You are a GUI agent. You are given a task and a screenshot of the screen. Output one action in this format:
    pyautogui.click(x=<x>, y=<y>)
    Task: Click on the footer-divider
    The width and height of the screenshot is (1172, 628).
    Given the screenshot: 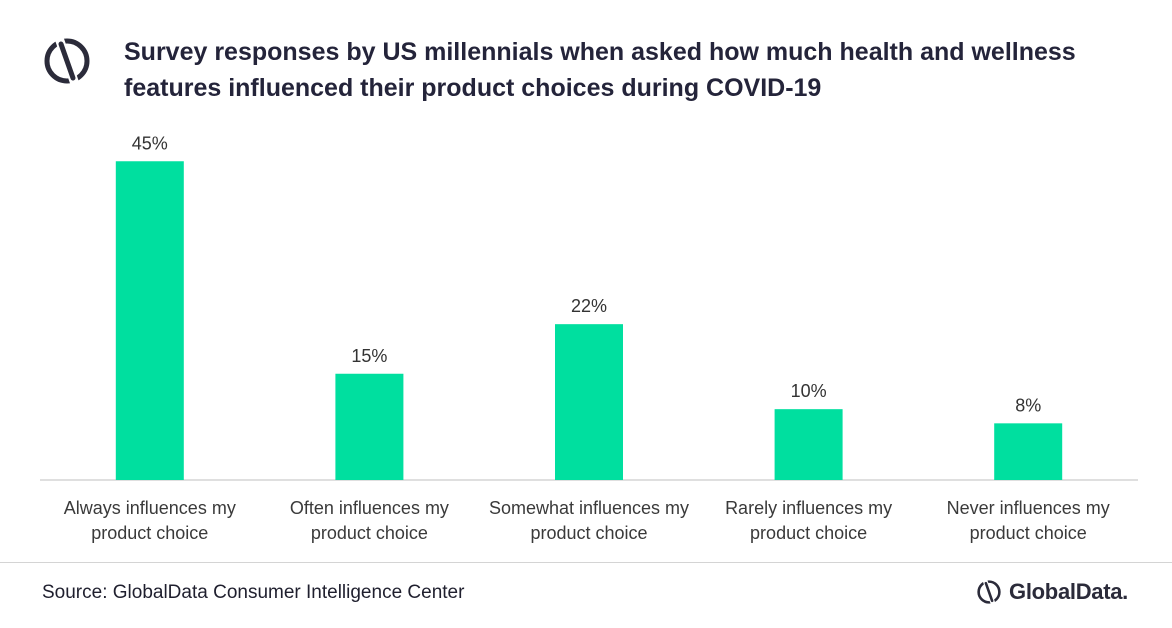 What is the action you would take?
    pyautogui.click(x=586, y=562)
    